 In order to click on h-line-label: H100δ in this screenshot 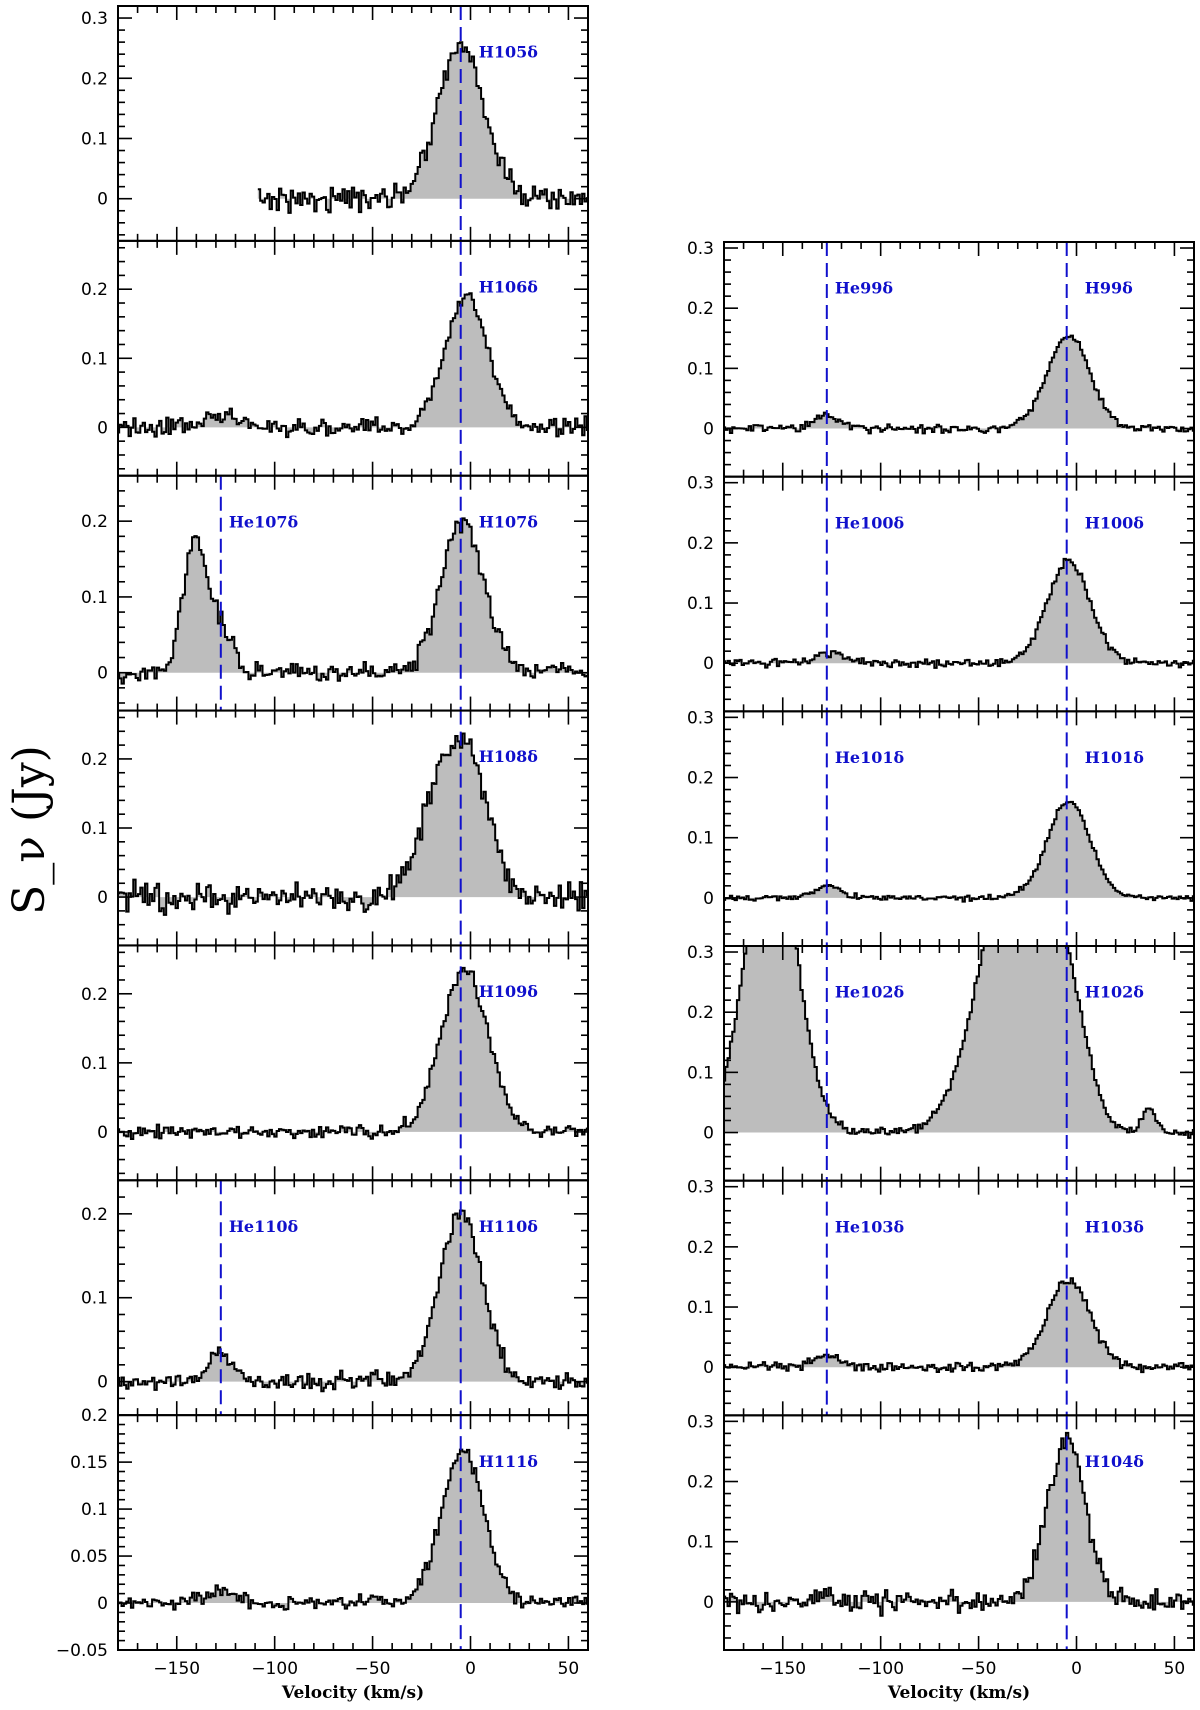, I will do `click(1115, 522)`.